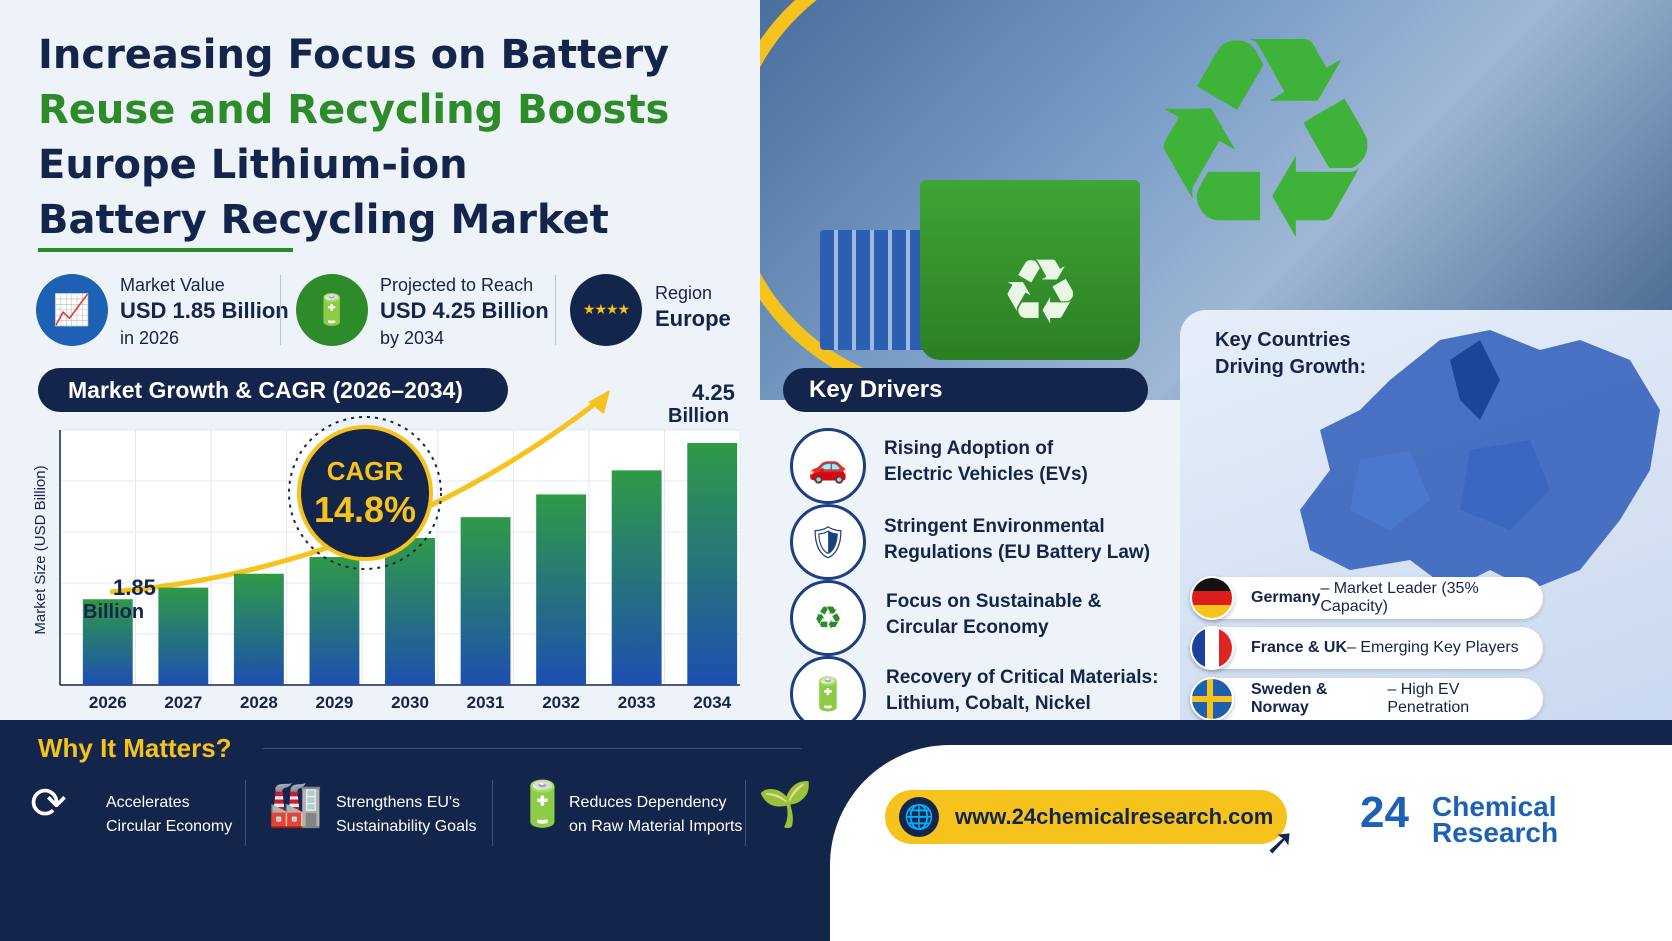 This screenshot has width=1672, height=941. Describe the element at coordinates (165, 250) in the screenshot. I see `title-underline` at that location.